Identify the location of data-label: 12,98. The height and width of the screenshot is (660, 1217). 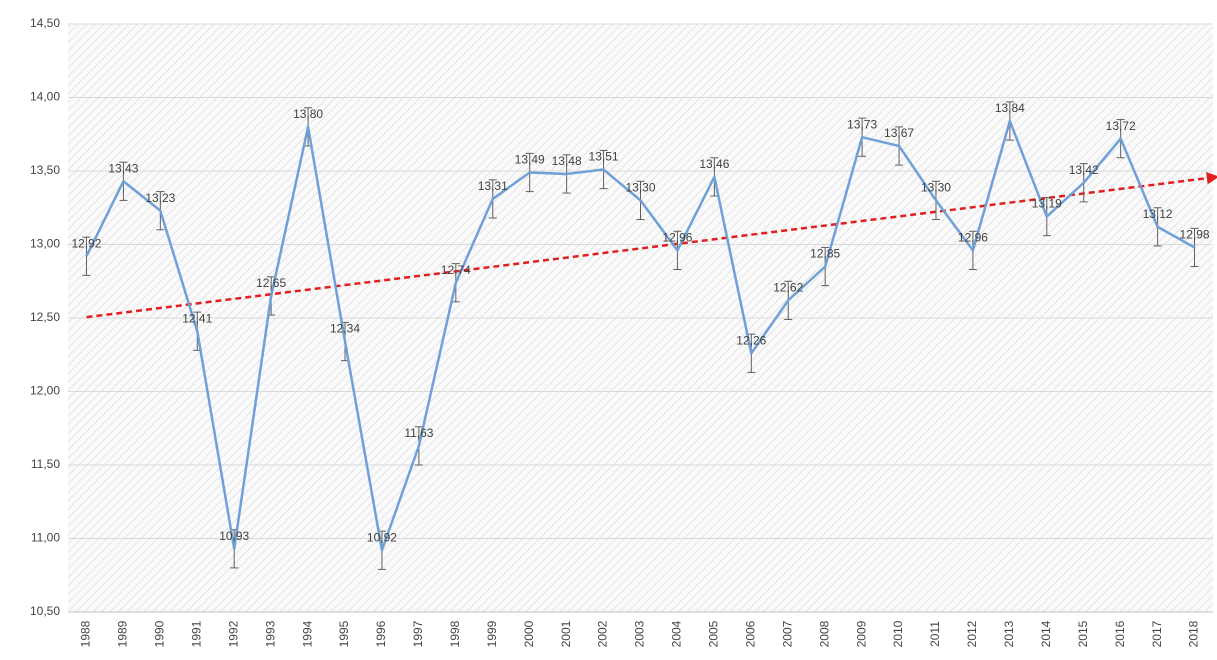
(1195, 235).